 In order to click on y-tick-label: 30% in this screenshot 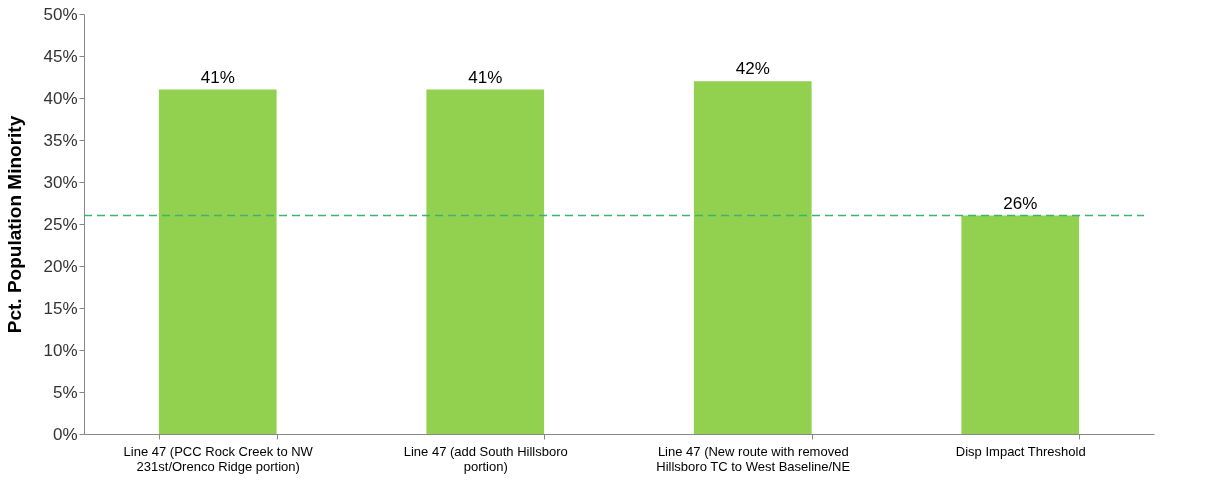, I will do `click(60, 182)`.